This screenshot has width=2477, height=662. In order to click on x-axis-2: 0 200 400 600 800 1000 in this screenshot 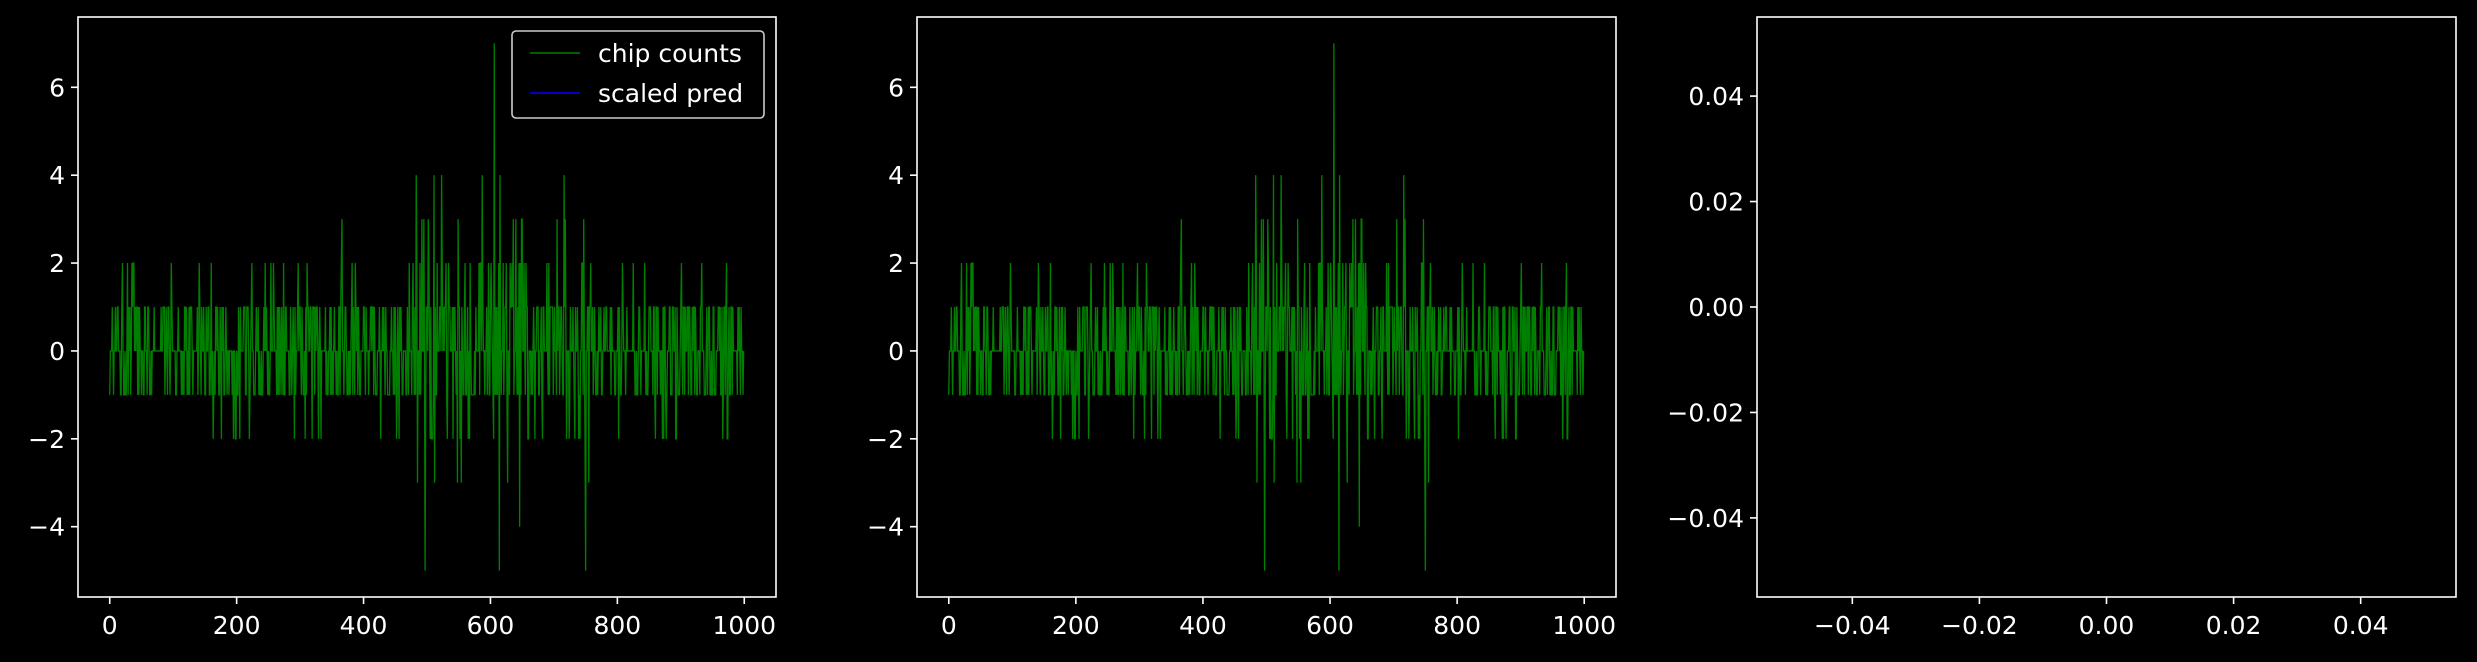, I will do `click(1278, 618)`.